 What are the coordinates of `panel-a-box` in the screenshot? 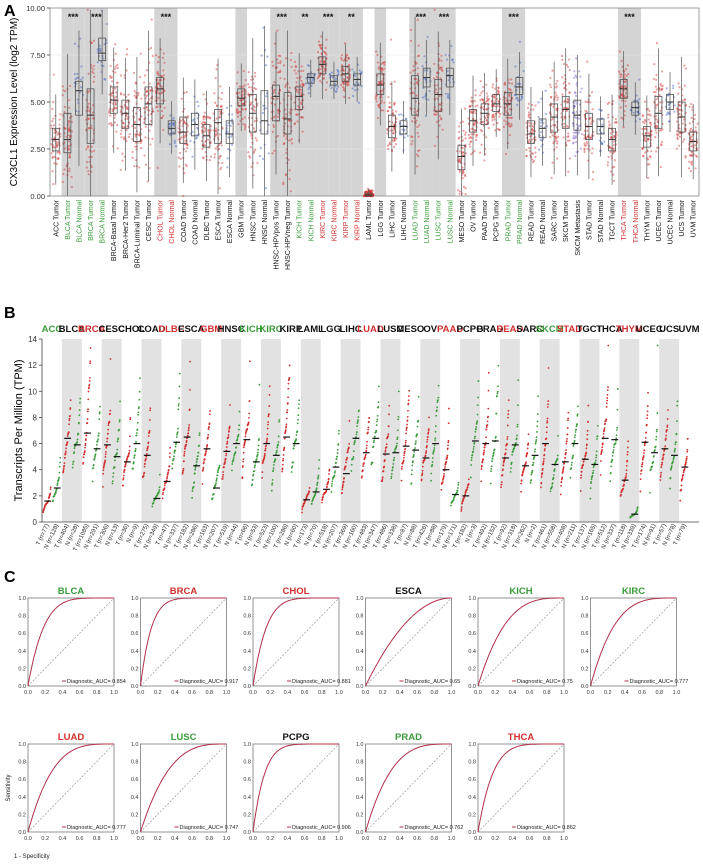 It's located at (102, 49).